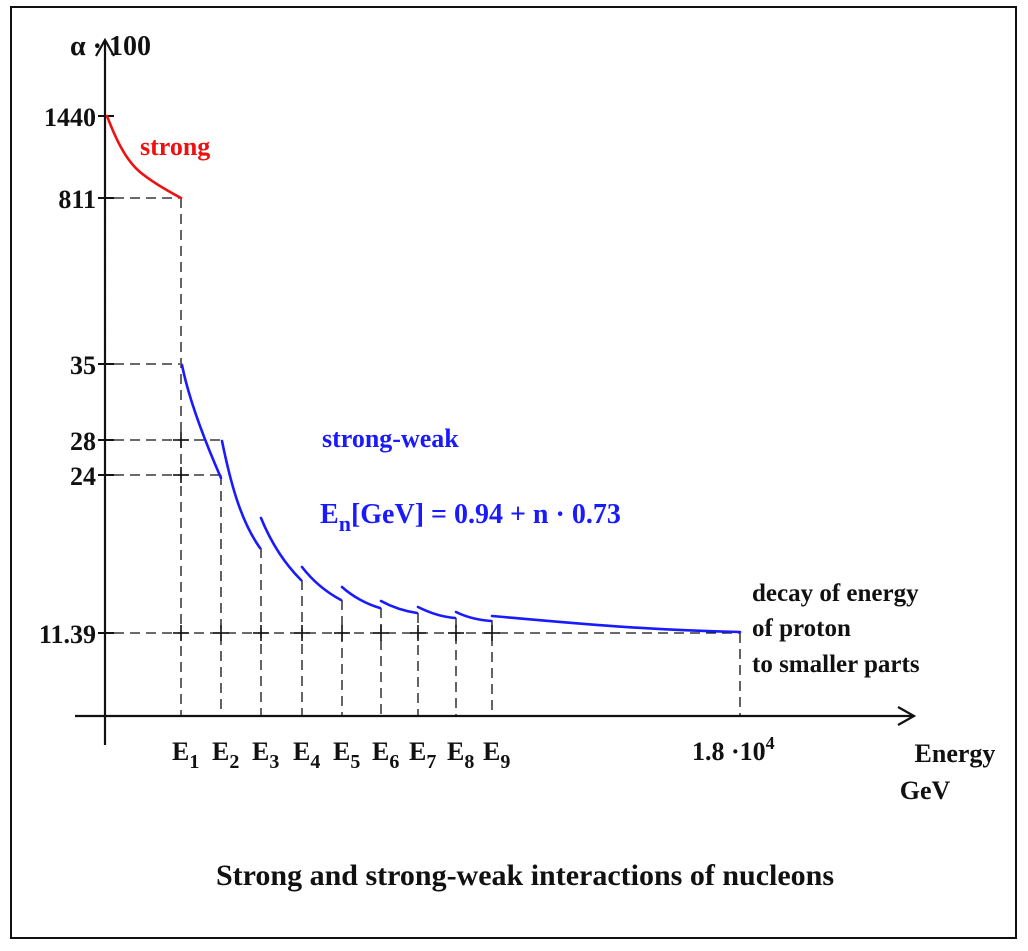 Image resolution: width=1028 pixels, height=951 pixels. I want to click on formula: En[GeV] = 0.94 + n · 0.73, so click(470, 517).